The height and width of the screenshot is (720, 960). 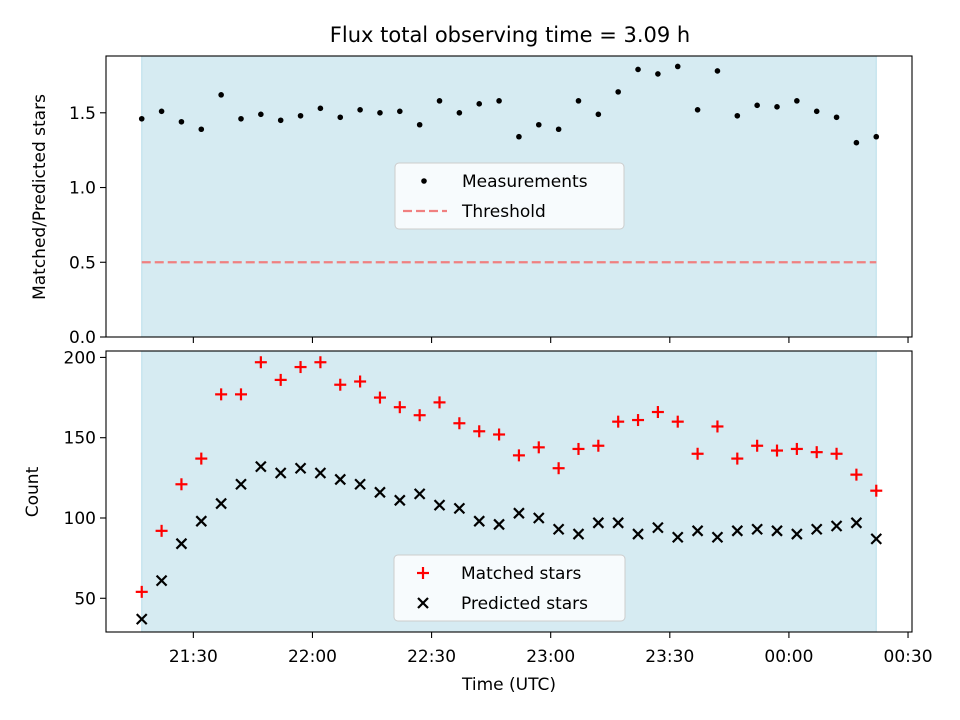 I want to click on bottom-legend-box, so click(x=509, y=588).